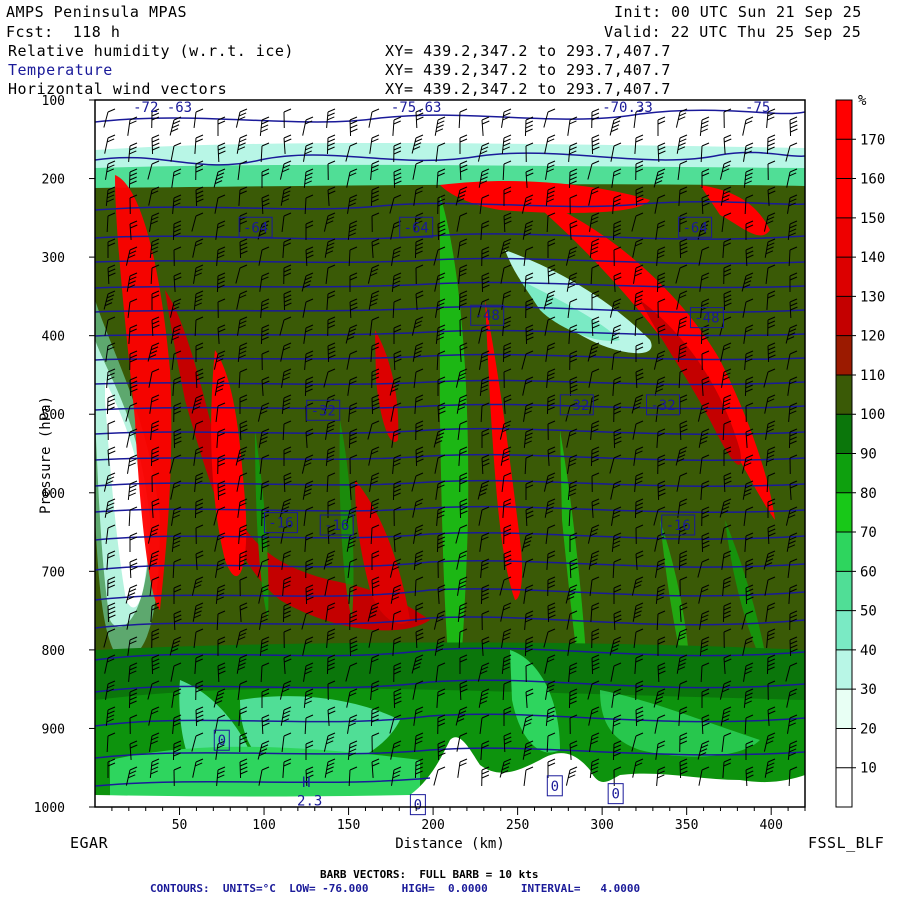 The height and width of the screenshot is (900, 900). Describe the element at coordinates (63, 32) in the screenshot. I see `forecast-hour: Fcst: 118 h` at that location.